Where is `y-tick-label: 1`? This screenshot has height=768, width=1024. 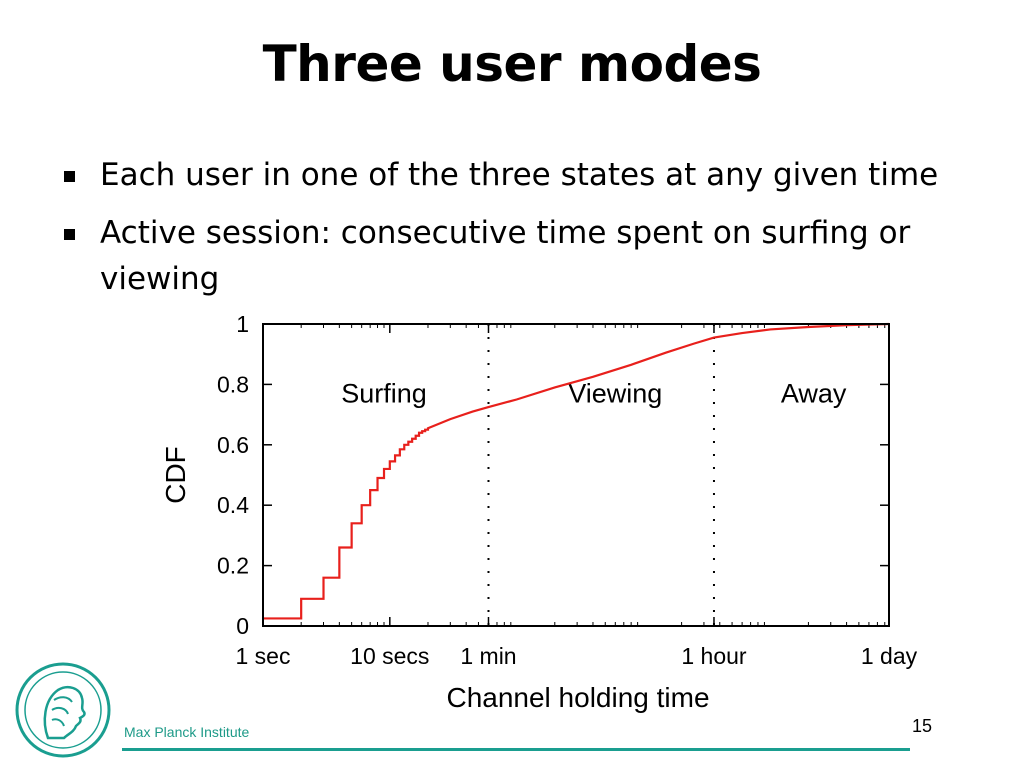 y-tick-label: 1 is located at coordinates (242, 324).